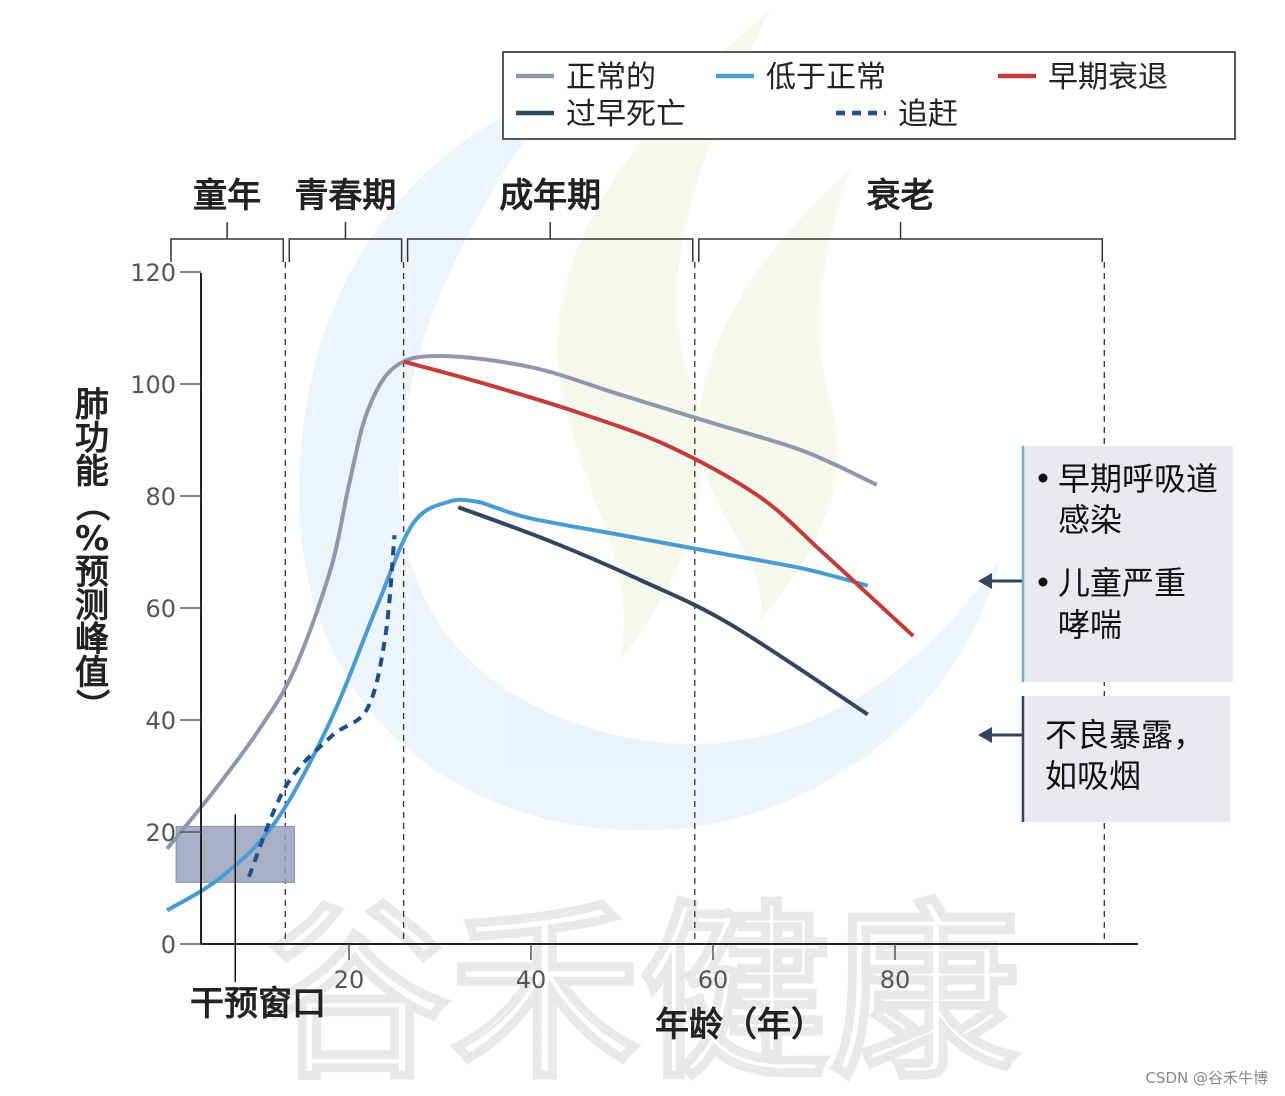 The image size is (1285, 1096). What do you see at coordinates (160, 497) in the screenshot?
I see `y-tick-label: 80` at bounding box center [160, 497].